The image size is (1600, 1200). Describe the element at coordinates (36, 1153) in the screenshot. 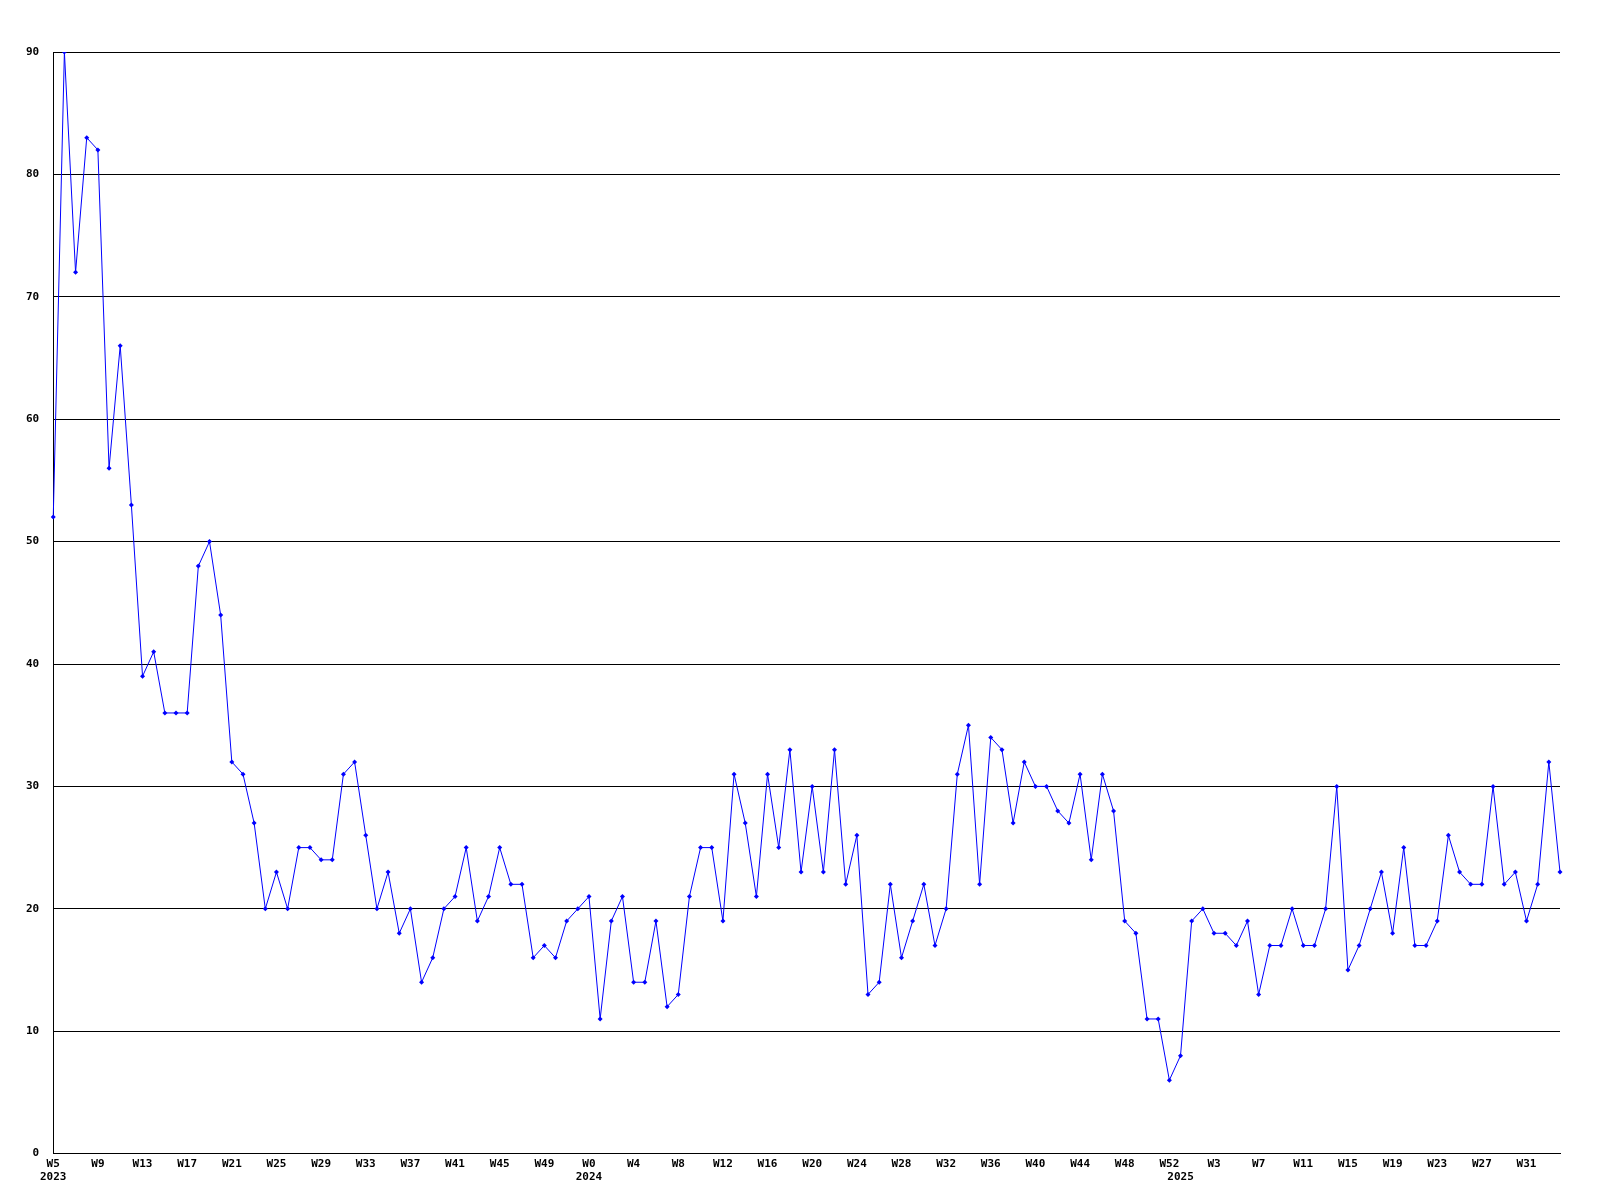

I see `y-tick-label: 0` at that location.